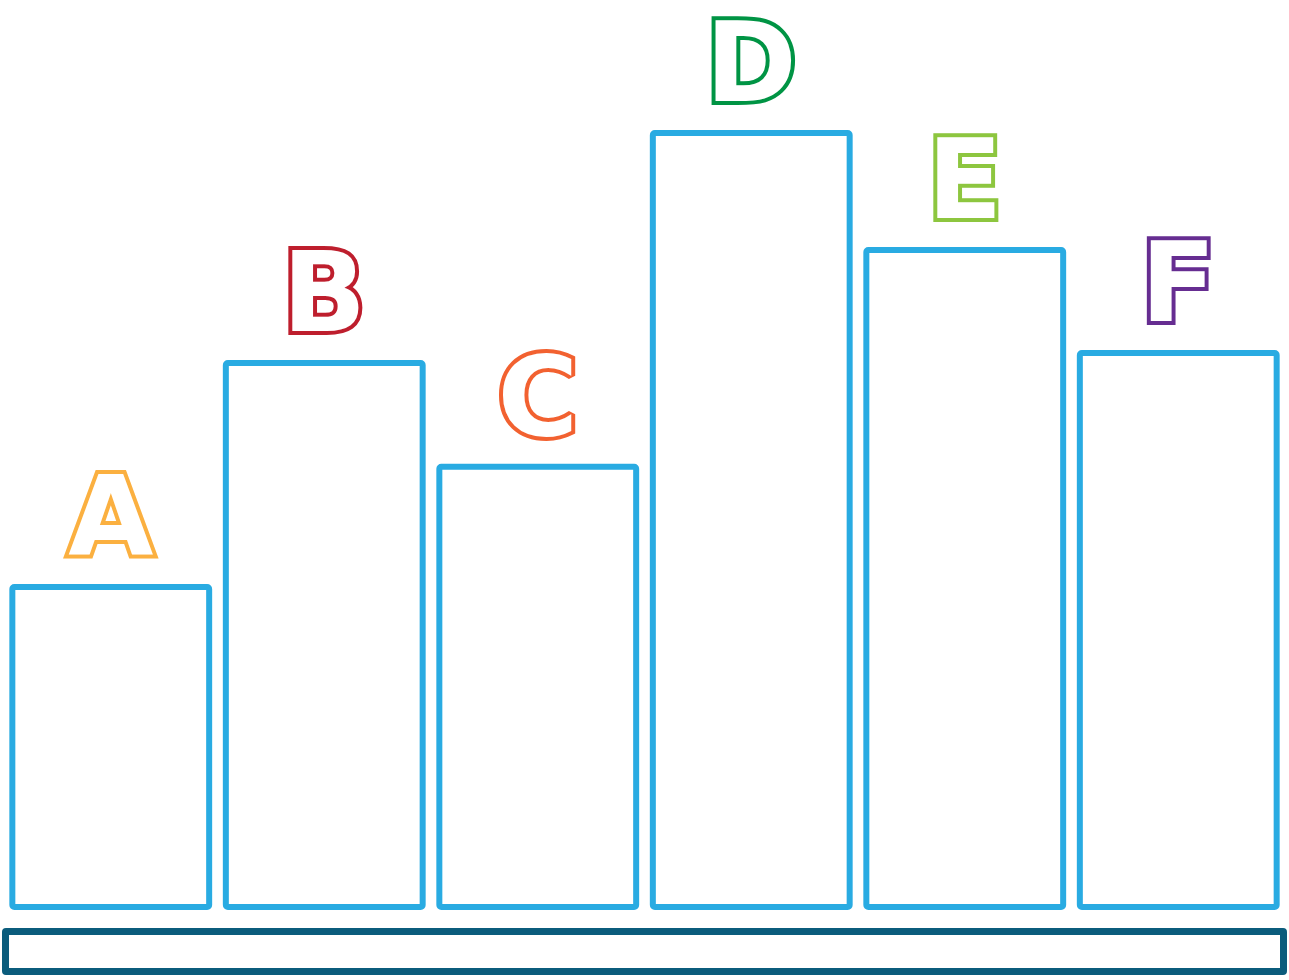  I want to click on x-tick-label: C, so click(538, 396).